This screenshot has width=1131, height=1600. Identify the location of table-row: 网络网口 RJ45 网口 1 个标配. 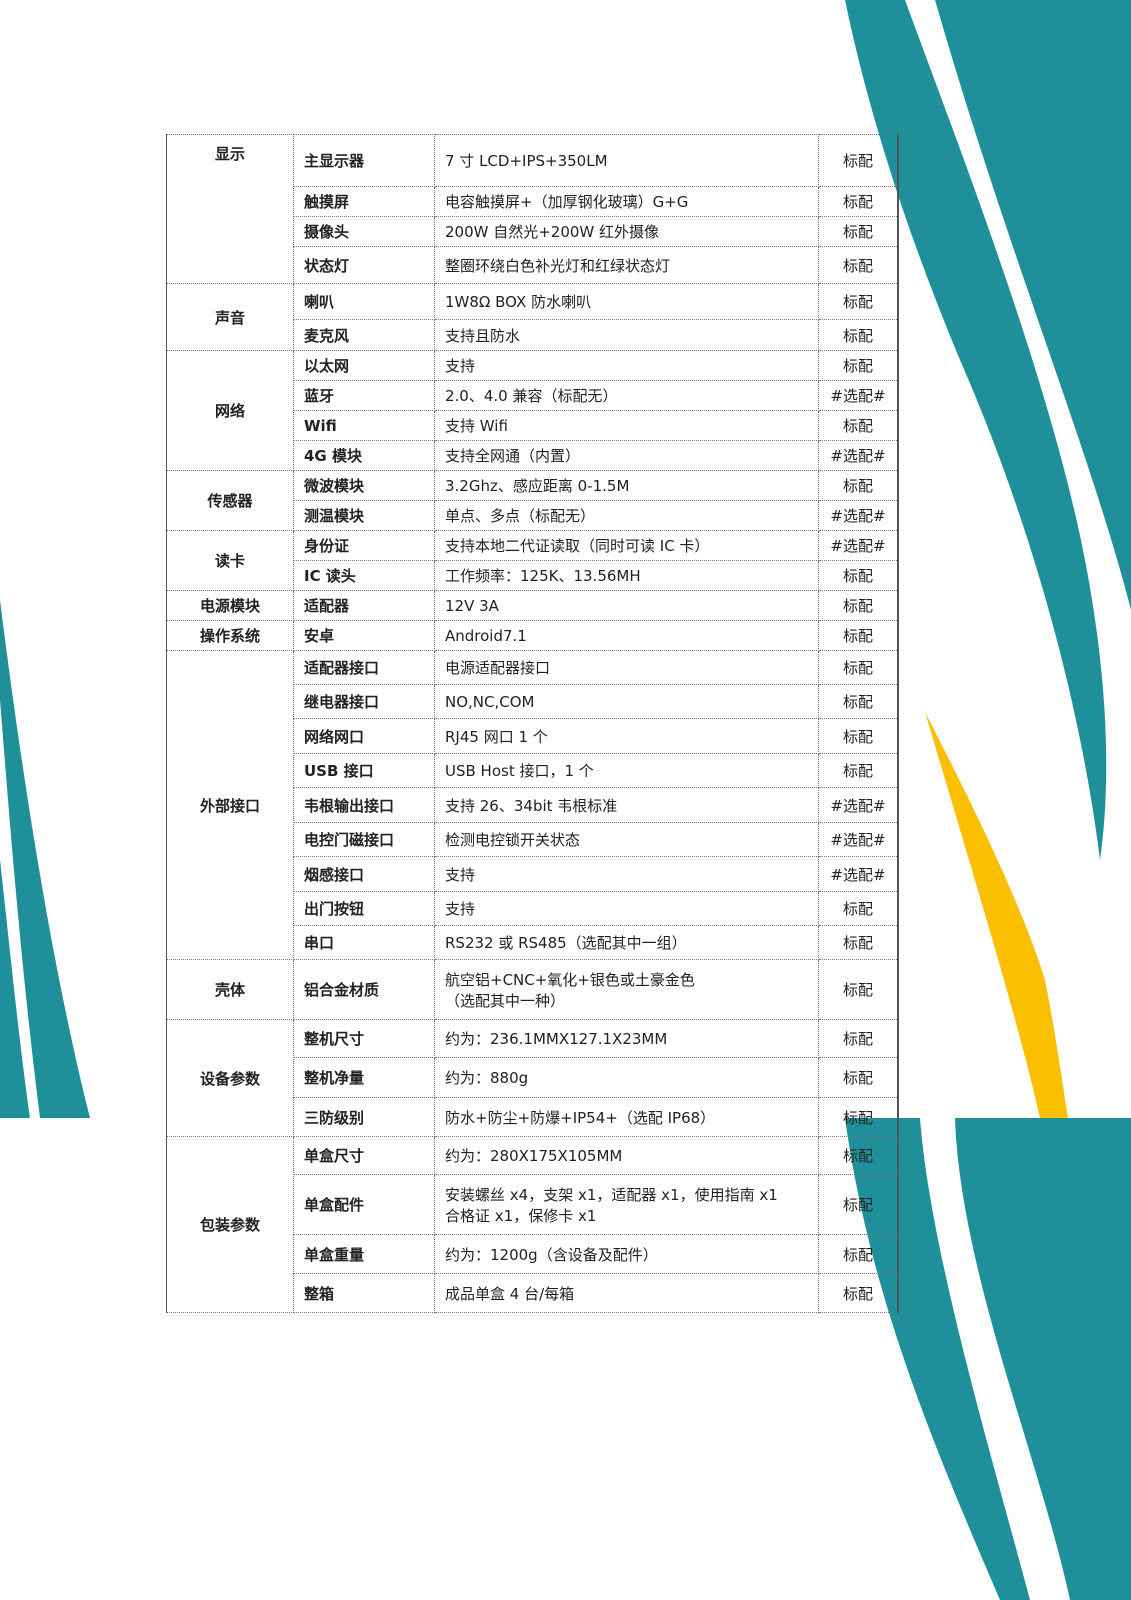
(533, 736).